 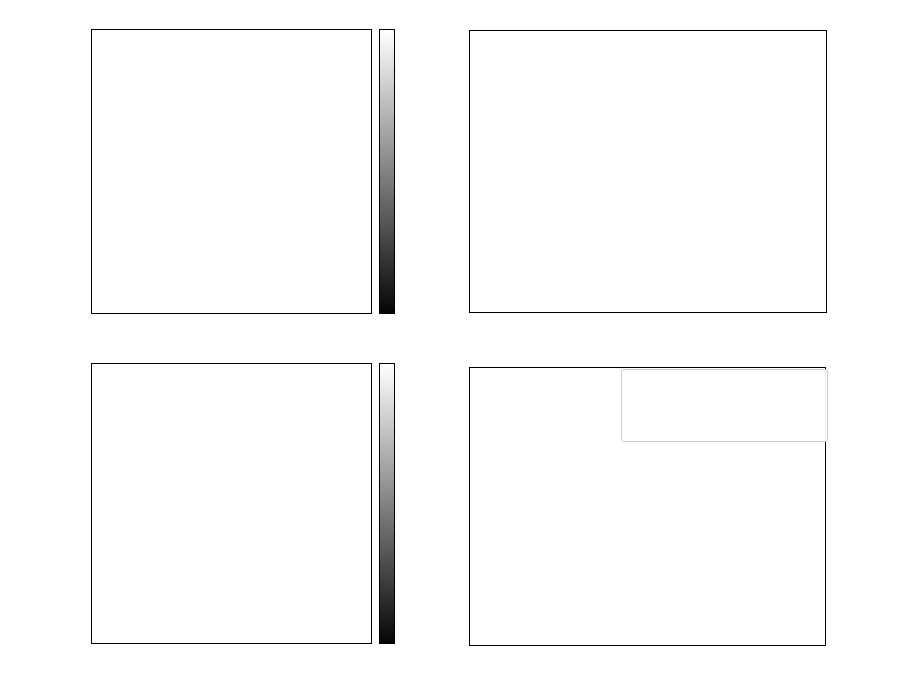 I want to click on gleam-image-panel, so click(x=231, y=503).